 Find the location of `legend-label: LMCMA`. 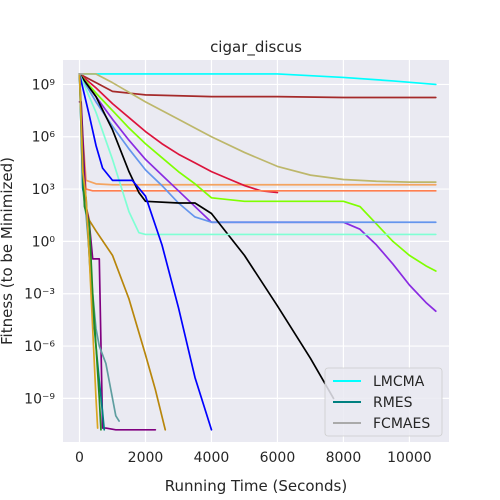

legend-label: LMCMA is located at coordinates (399, 382).